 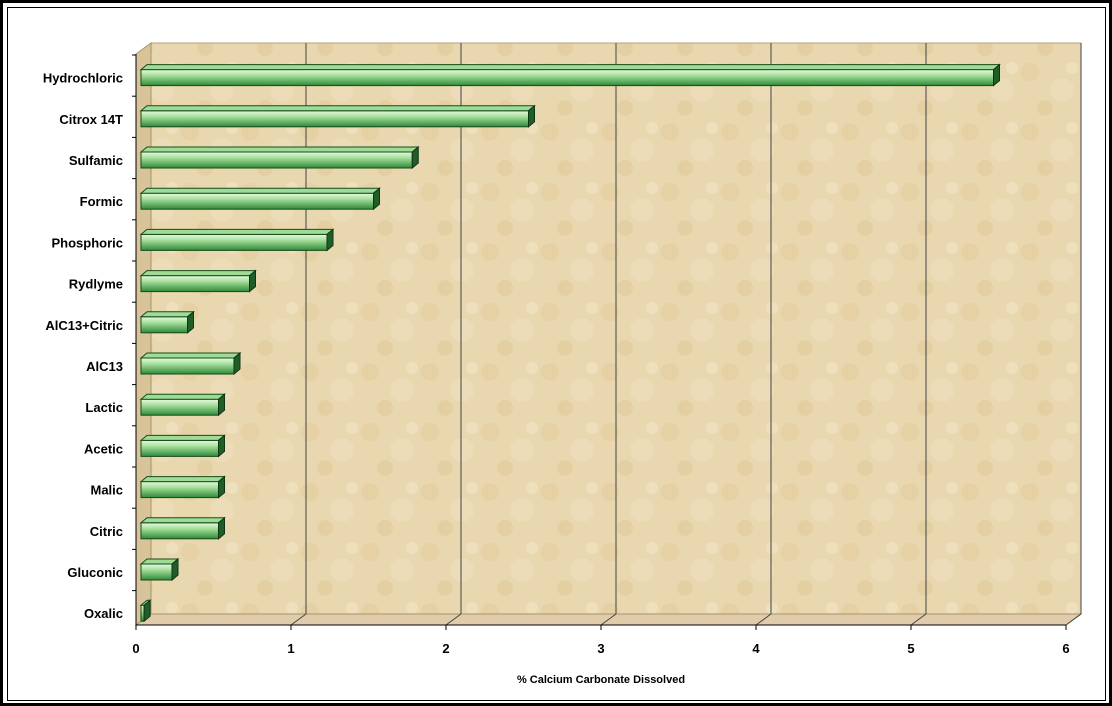 What do you see at coordinates (87, 242) in the screenshot?
I see `category-label: Phosphoric` at bounding box center [87, 242].